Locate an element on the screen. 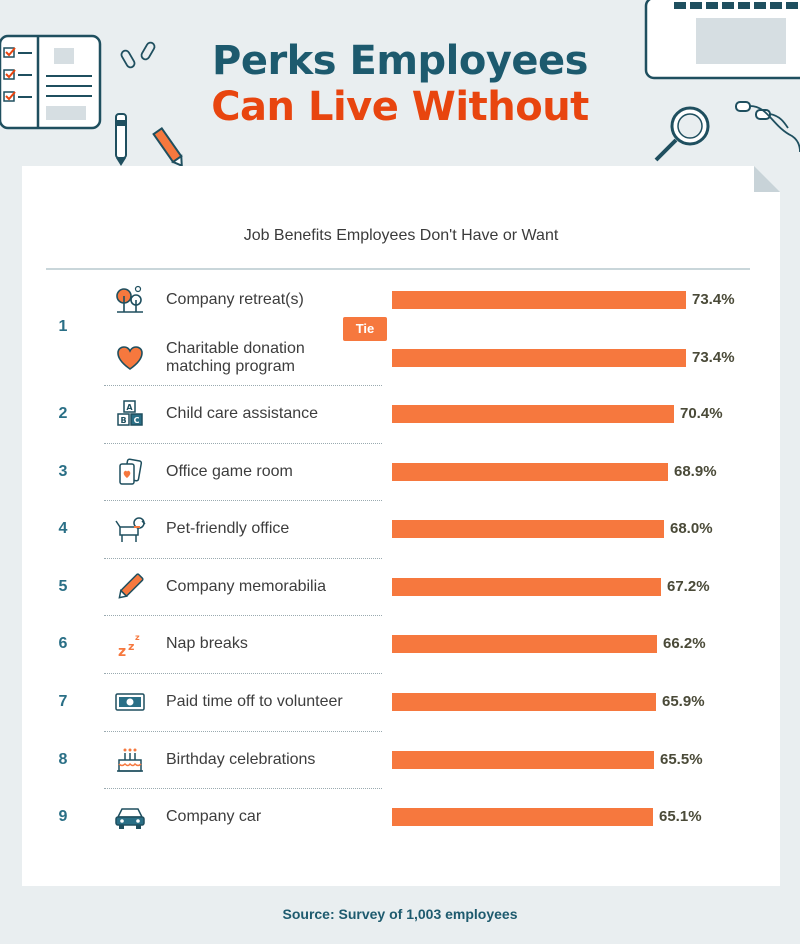 The image size is (800, 944). data-label: 67.2% is located at coordinates (688, 586).